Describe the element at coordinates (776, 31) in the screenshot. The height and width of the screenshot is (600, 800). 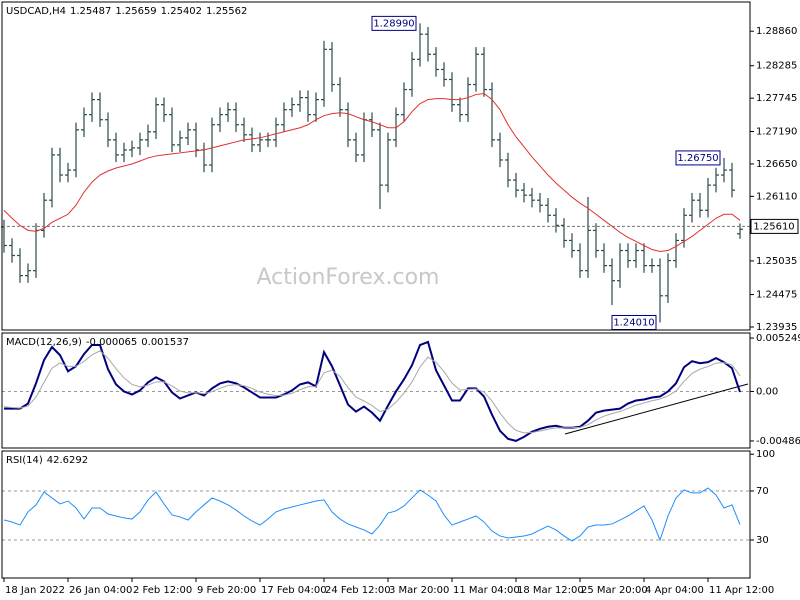
I see `y-tick-label: 1.28860` at that location.